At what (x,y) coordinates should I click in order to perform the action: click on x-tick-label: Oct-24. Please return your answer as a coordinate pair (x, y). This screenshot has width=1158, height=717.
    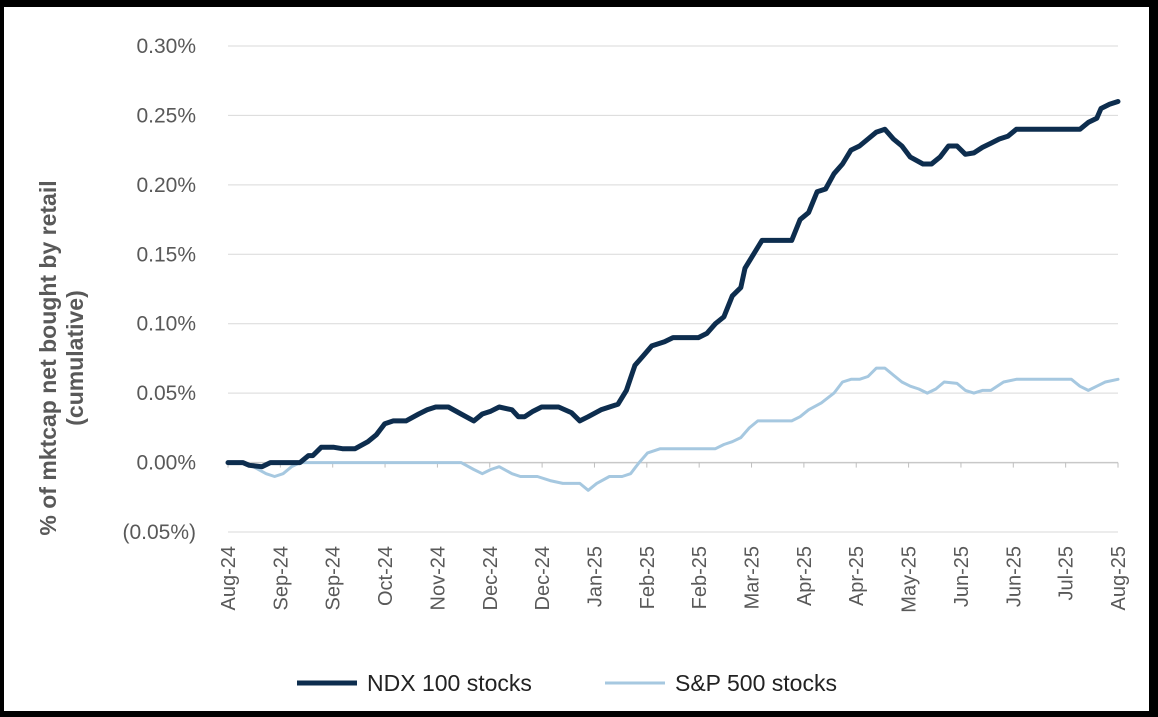
    Looking at the image, I should click on (386, 576).